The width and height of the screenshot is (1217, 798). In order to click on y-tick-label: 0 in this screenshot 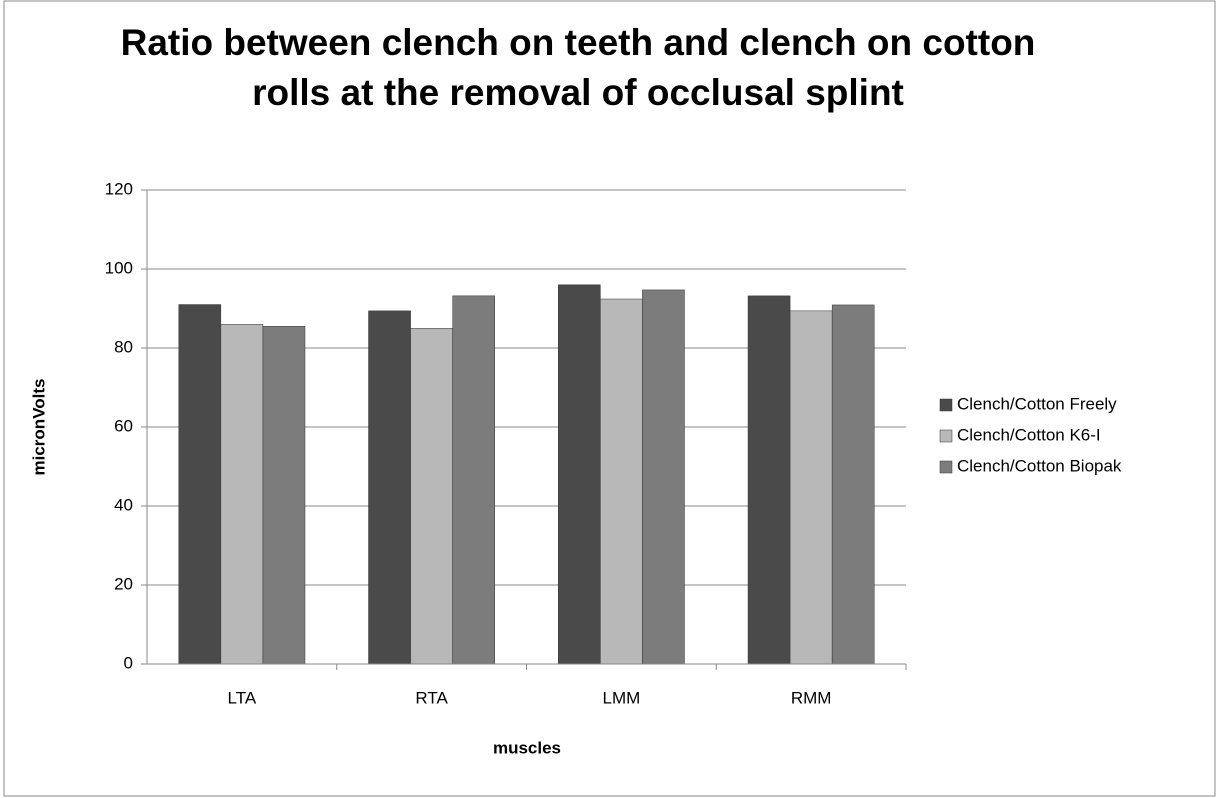, I will do `click(128, 662)`.